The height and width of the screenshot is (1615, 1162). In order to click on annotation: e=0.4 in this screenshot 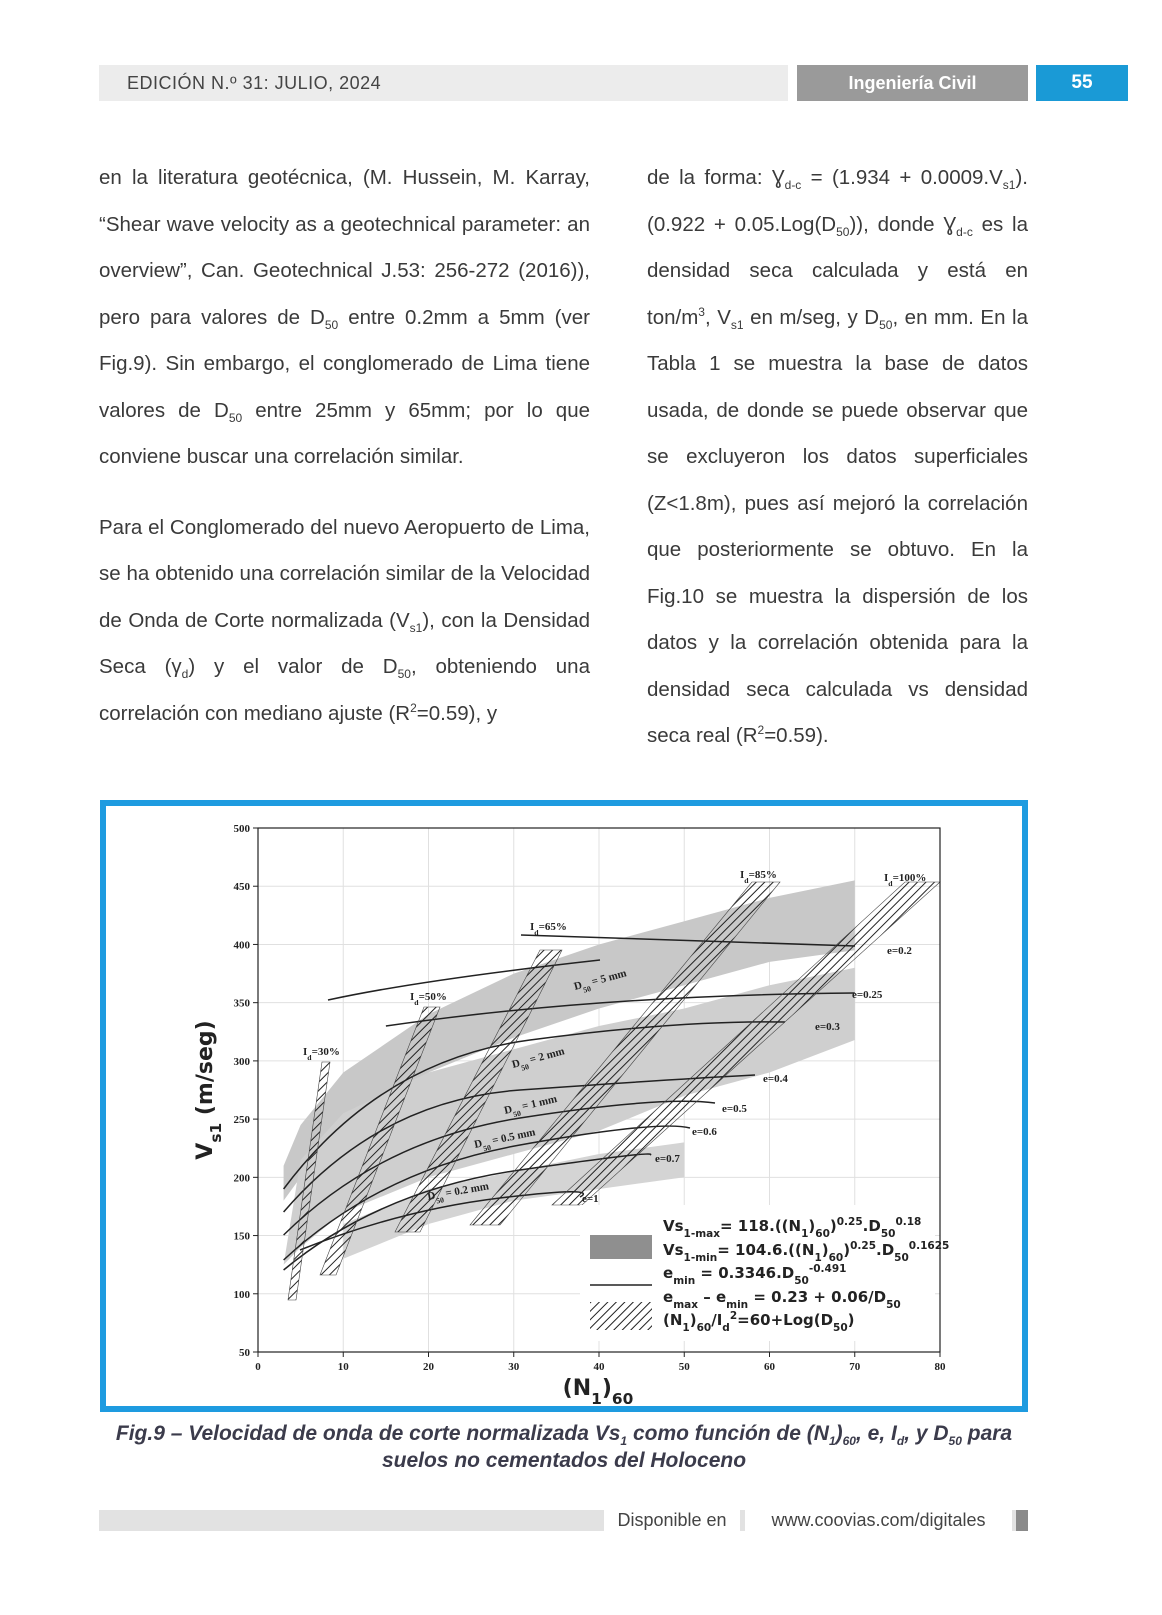, I will do `click(775, 1079)`.